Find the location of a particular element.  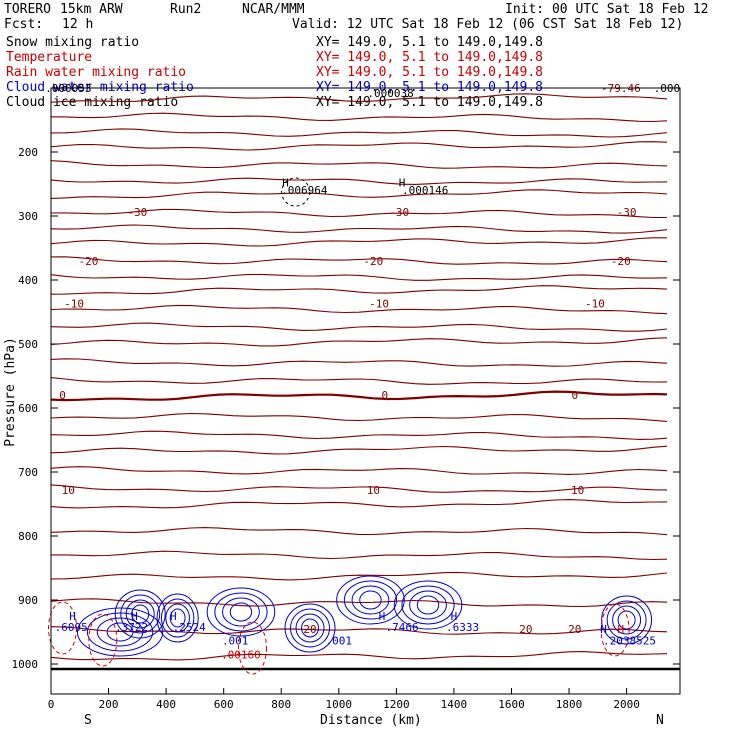

y-tick-label: 400 is located at coordinates (28, 280).